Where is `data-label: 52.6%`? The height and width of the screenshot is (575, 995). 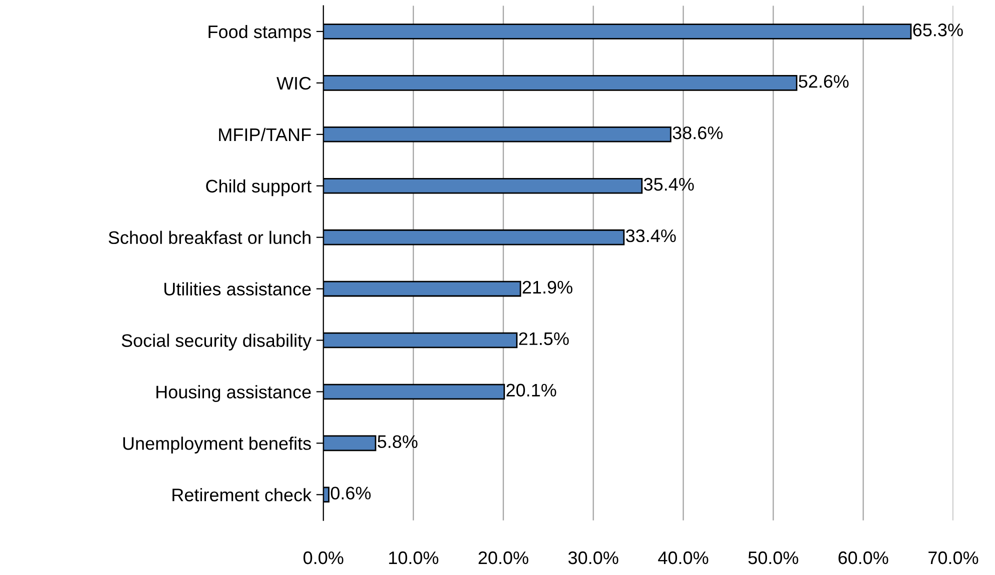 data-label: 52.6% is located at coordinates (823, 81).